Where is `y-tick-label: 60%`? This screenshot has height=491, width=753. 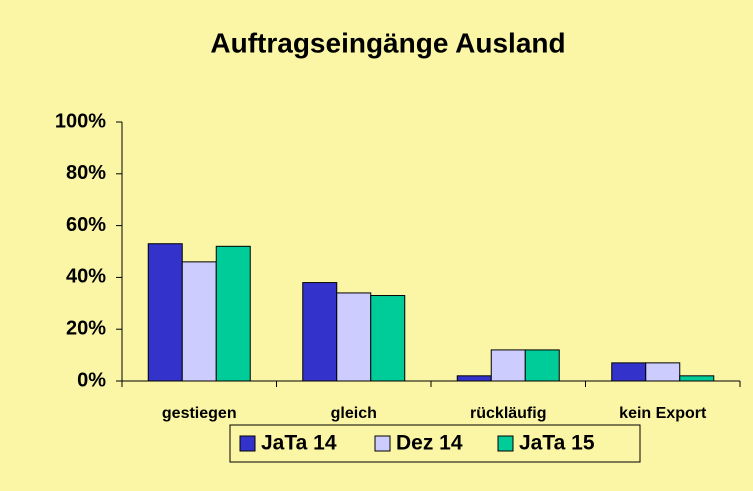
y-tick-label: 60% is located at coordinates (86, 225).